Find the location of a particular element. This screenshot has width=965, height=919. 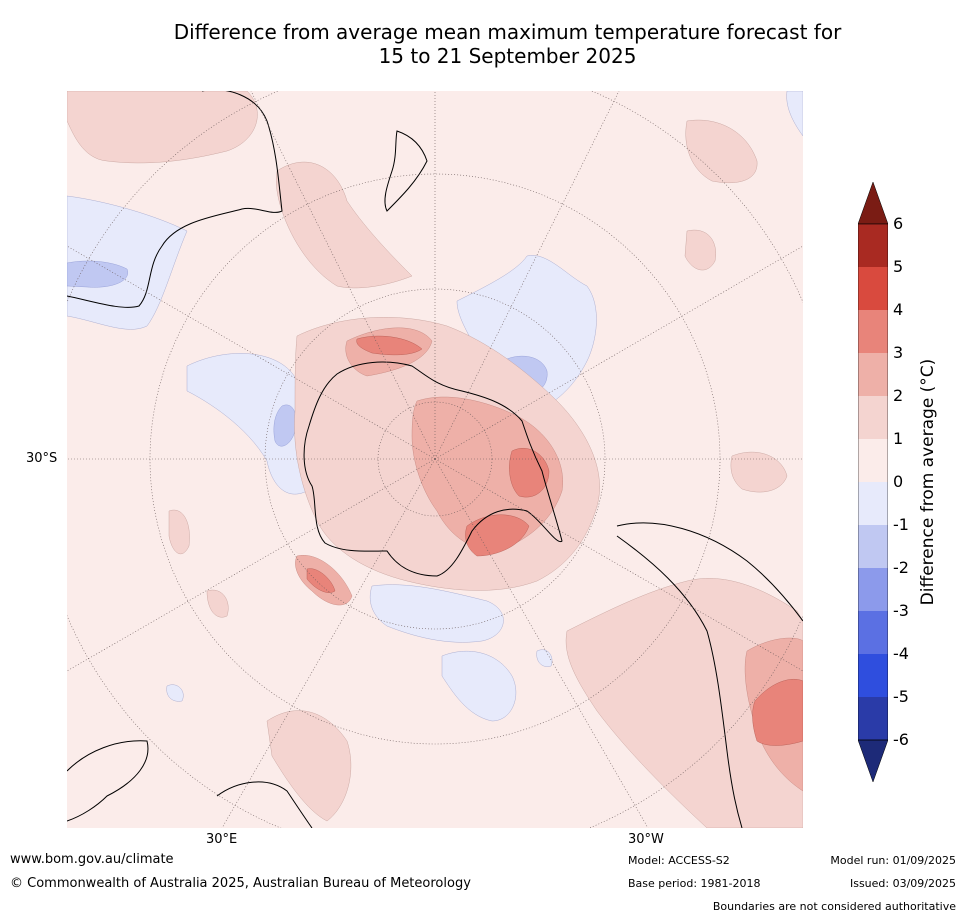

colorbar-band-m3-m2 is located at coordinates (873, 589).